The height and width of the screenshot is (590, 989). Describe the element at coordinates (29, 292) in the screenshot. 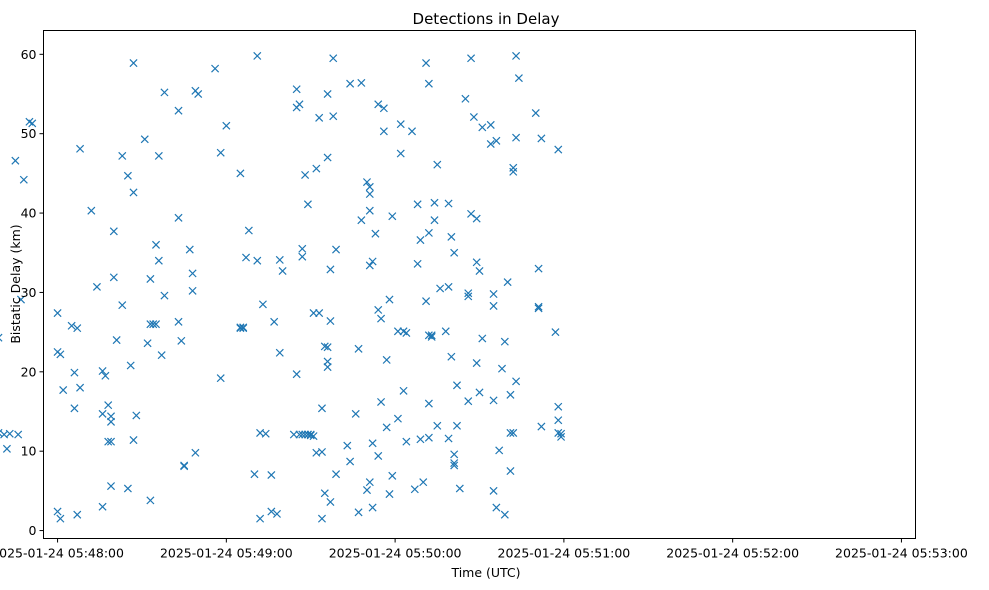

I see `y-tick-label: 30` at that location.